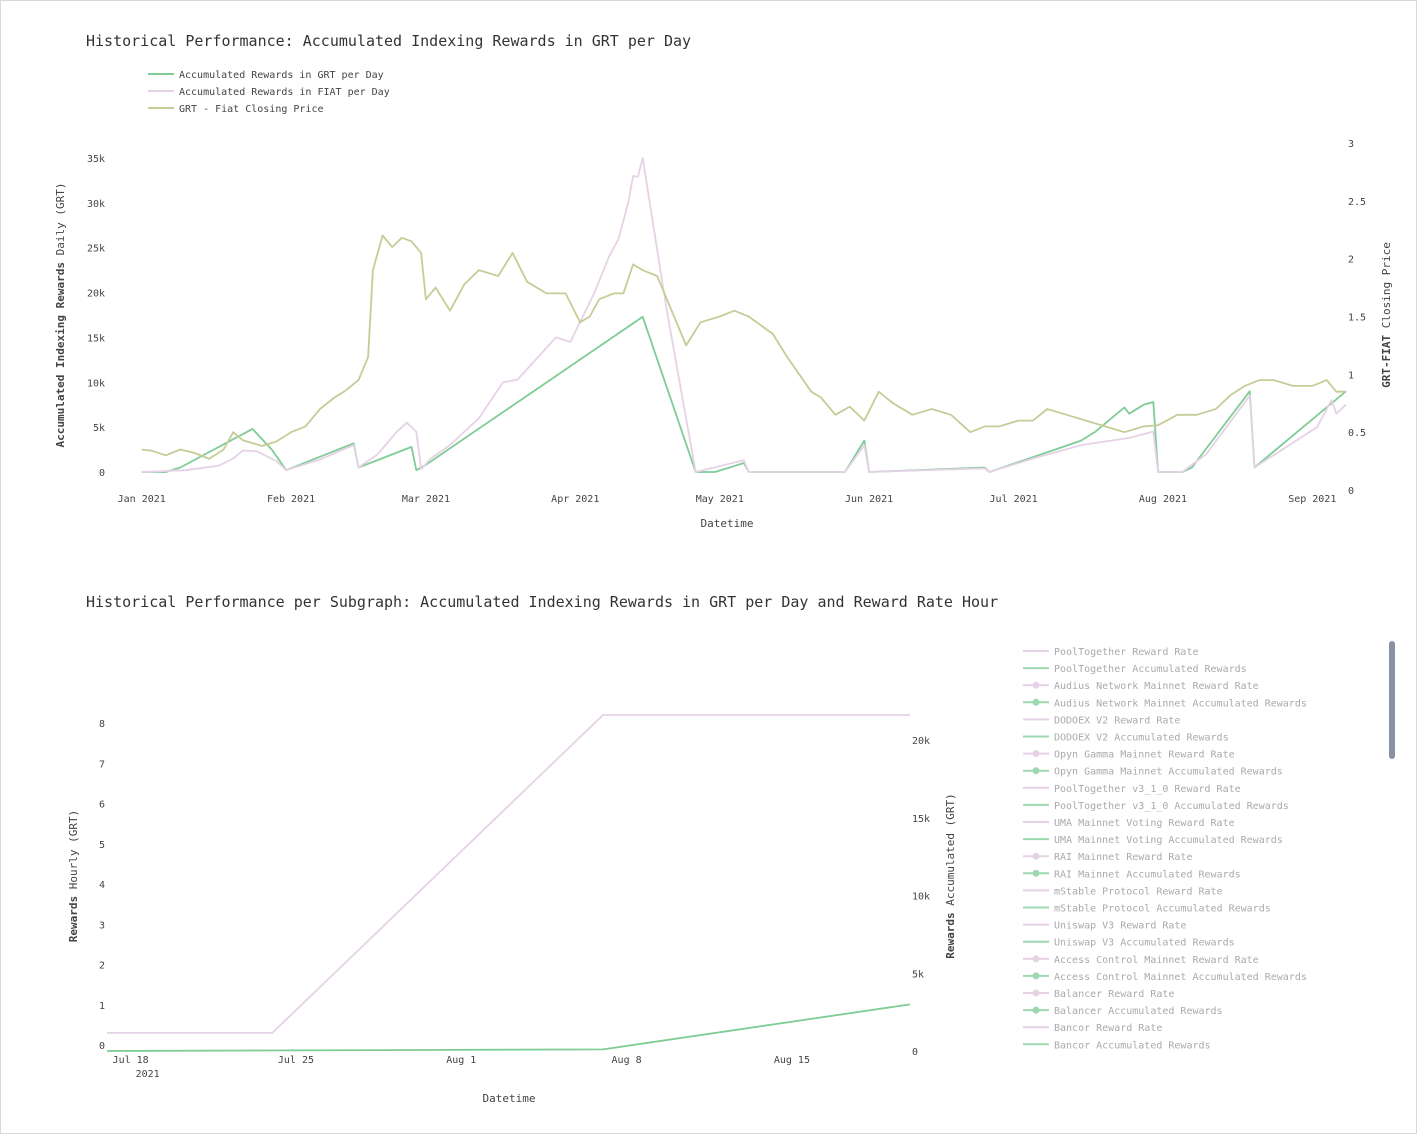 The height and width of the screenshot is (1137, 1420). I want to click on legend-item-label: PoolTogether Accumulated Rewards, so click(1150, 669).